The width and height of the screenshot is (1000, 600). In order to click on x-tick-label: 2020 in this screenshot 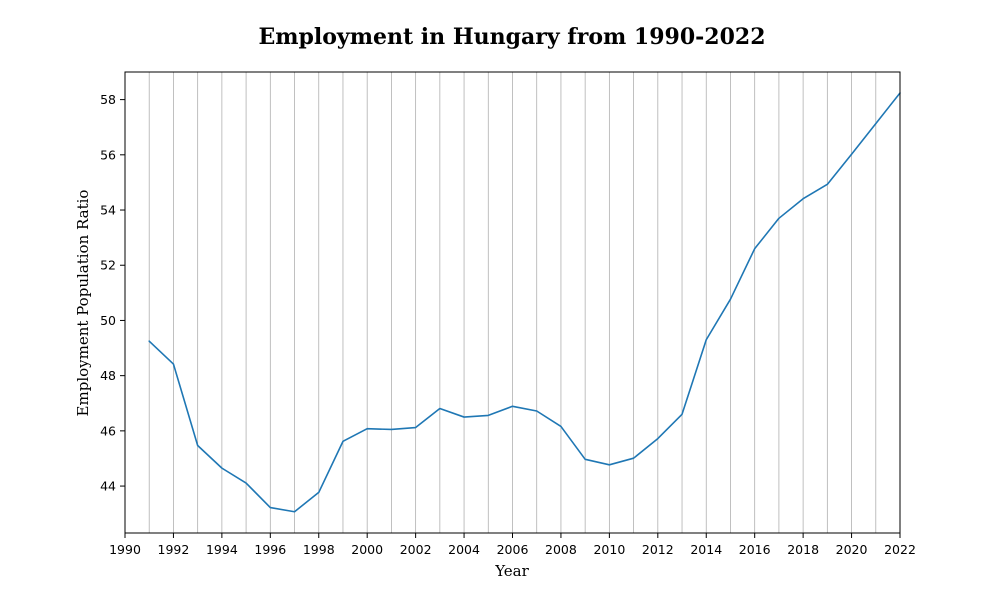, I will do `click(852, 549)`.